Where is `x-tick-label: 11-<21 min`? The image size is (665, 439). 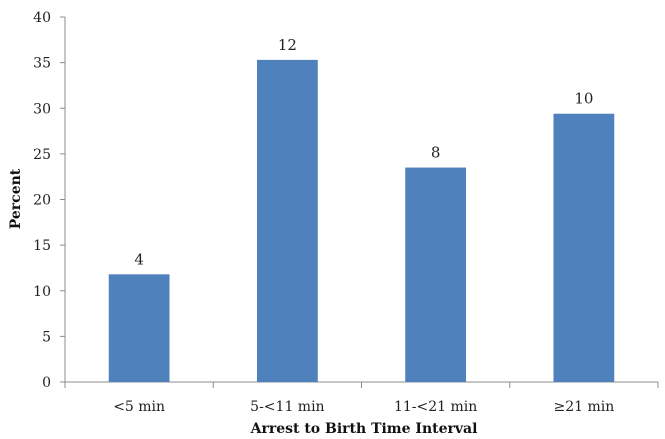 x-tick-label: 11-<21 min is located at coordinates (435, 407).